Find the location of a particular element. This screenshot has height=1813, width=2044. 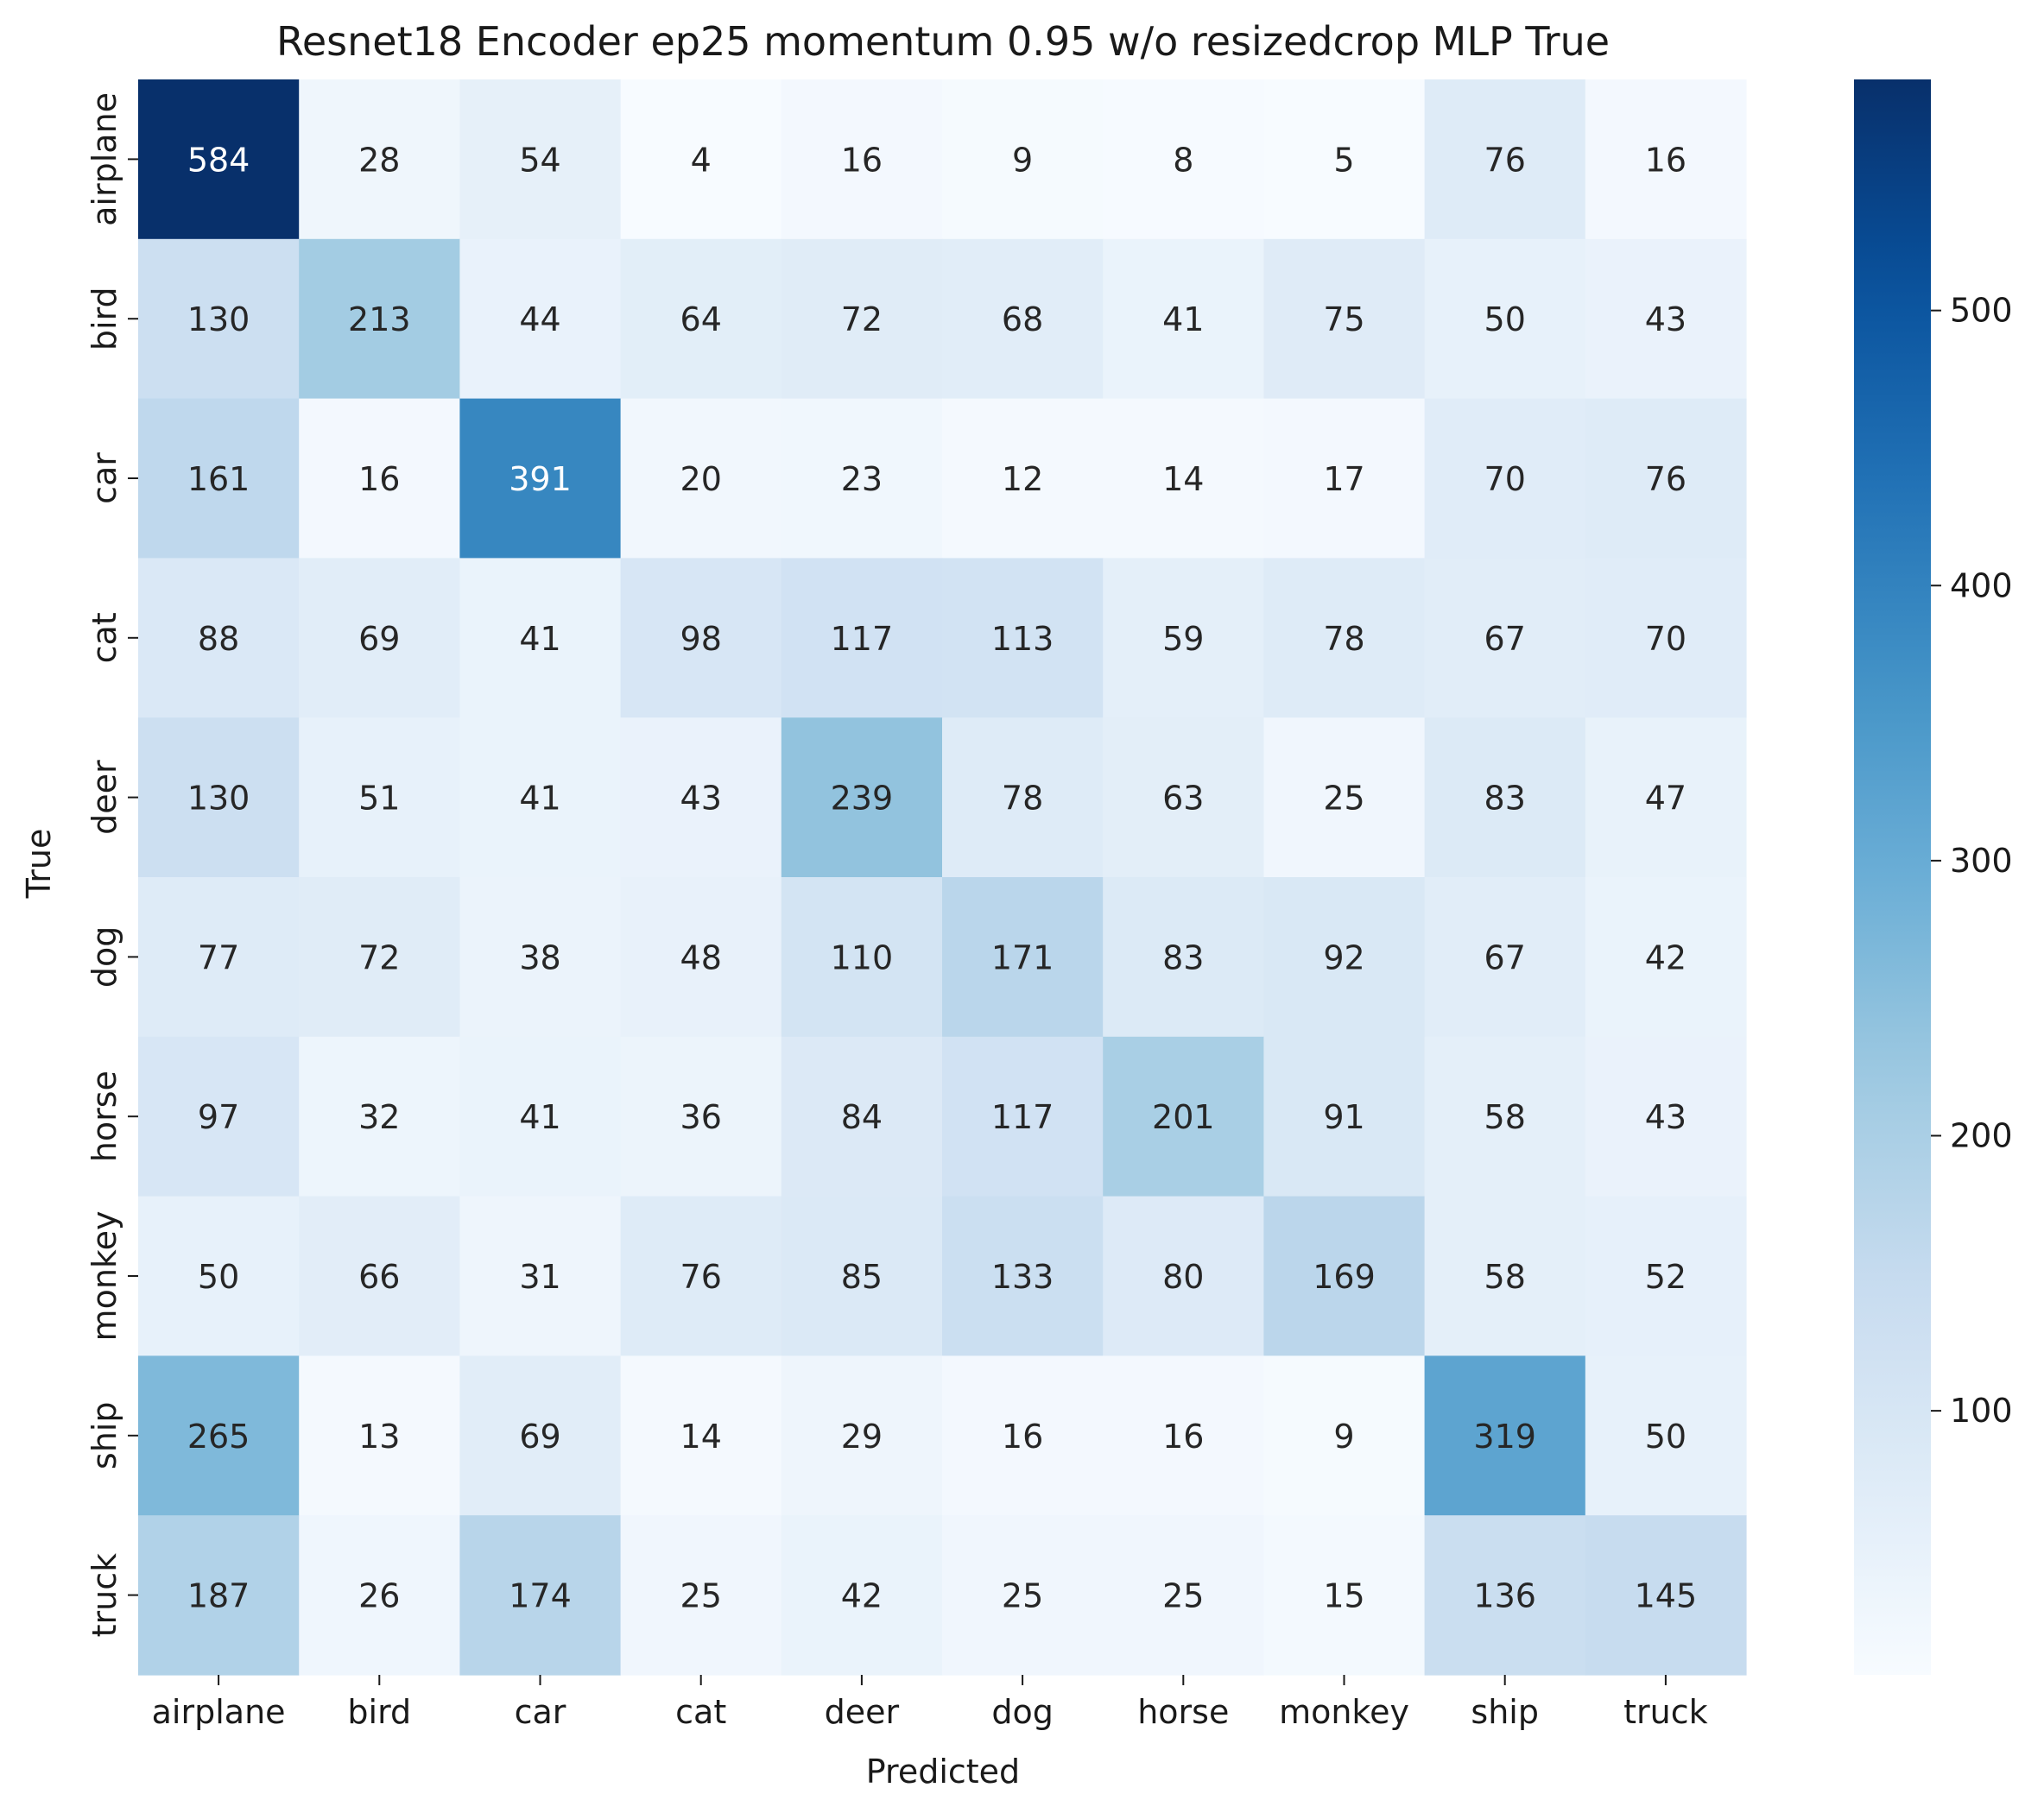

cell-value-label: 83 is located at coordinates (1505, 799).